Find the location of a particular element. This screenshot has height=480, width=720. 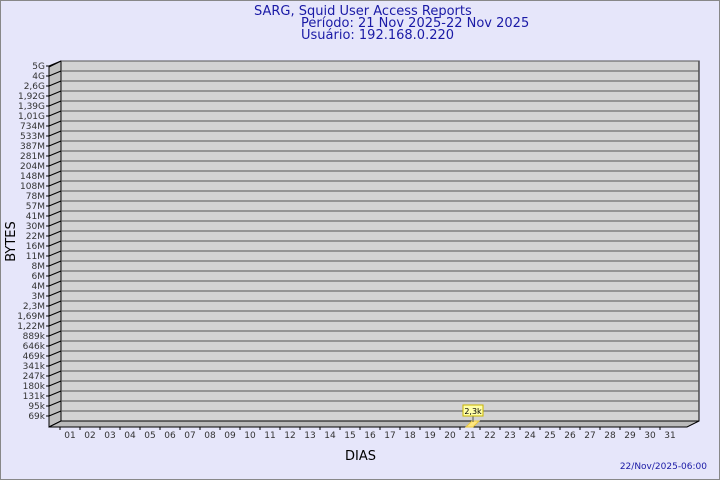

y-tick-label: 1,01G is located at coordinates (31, 117).